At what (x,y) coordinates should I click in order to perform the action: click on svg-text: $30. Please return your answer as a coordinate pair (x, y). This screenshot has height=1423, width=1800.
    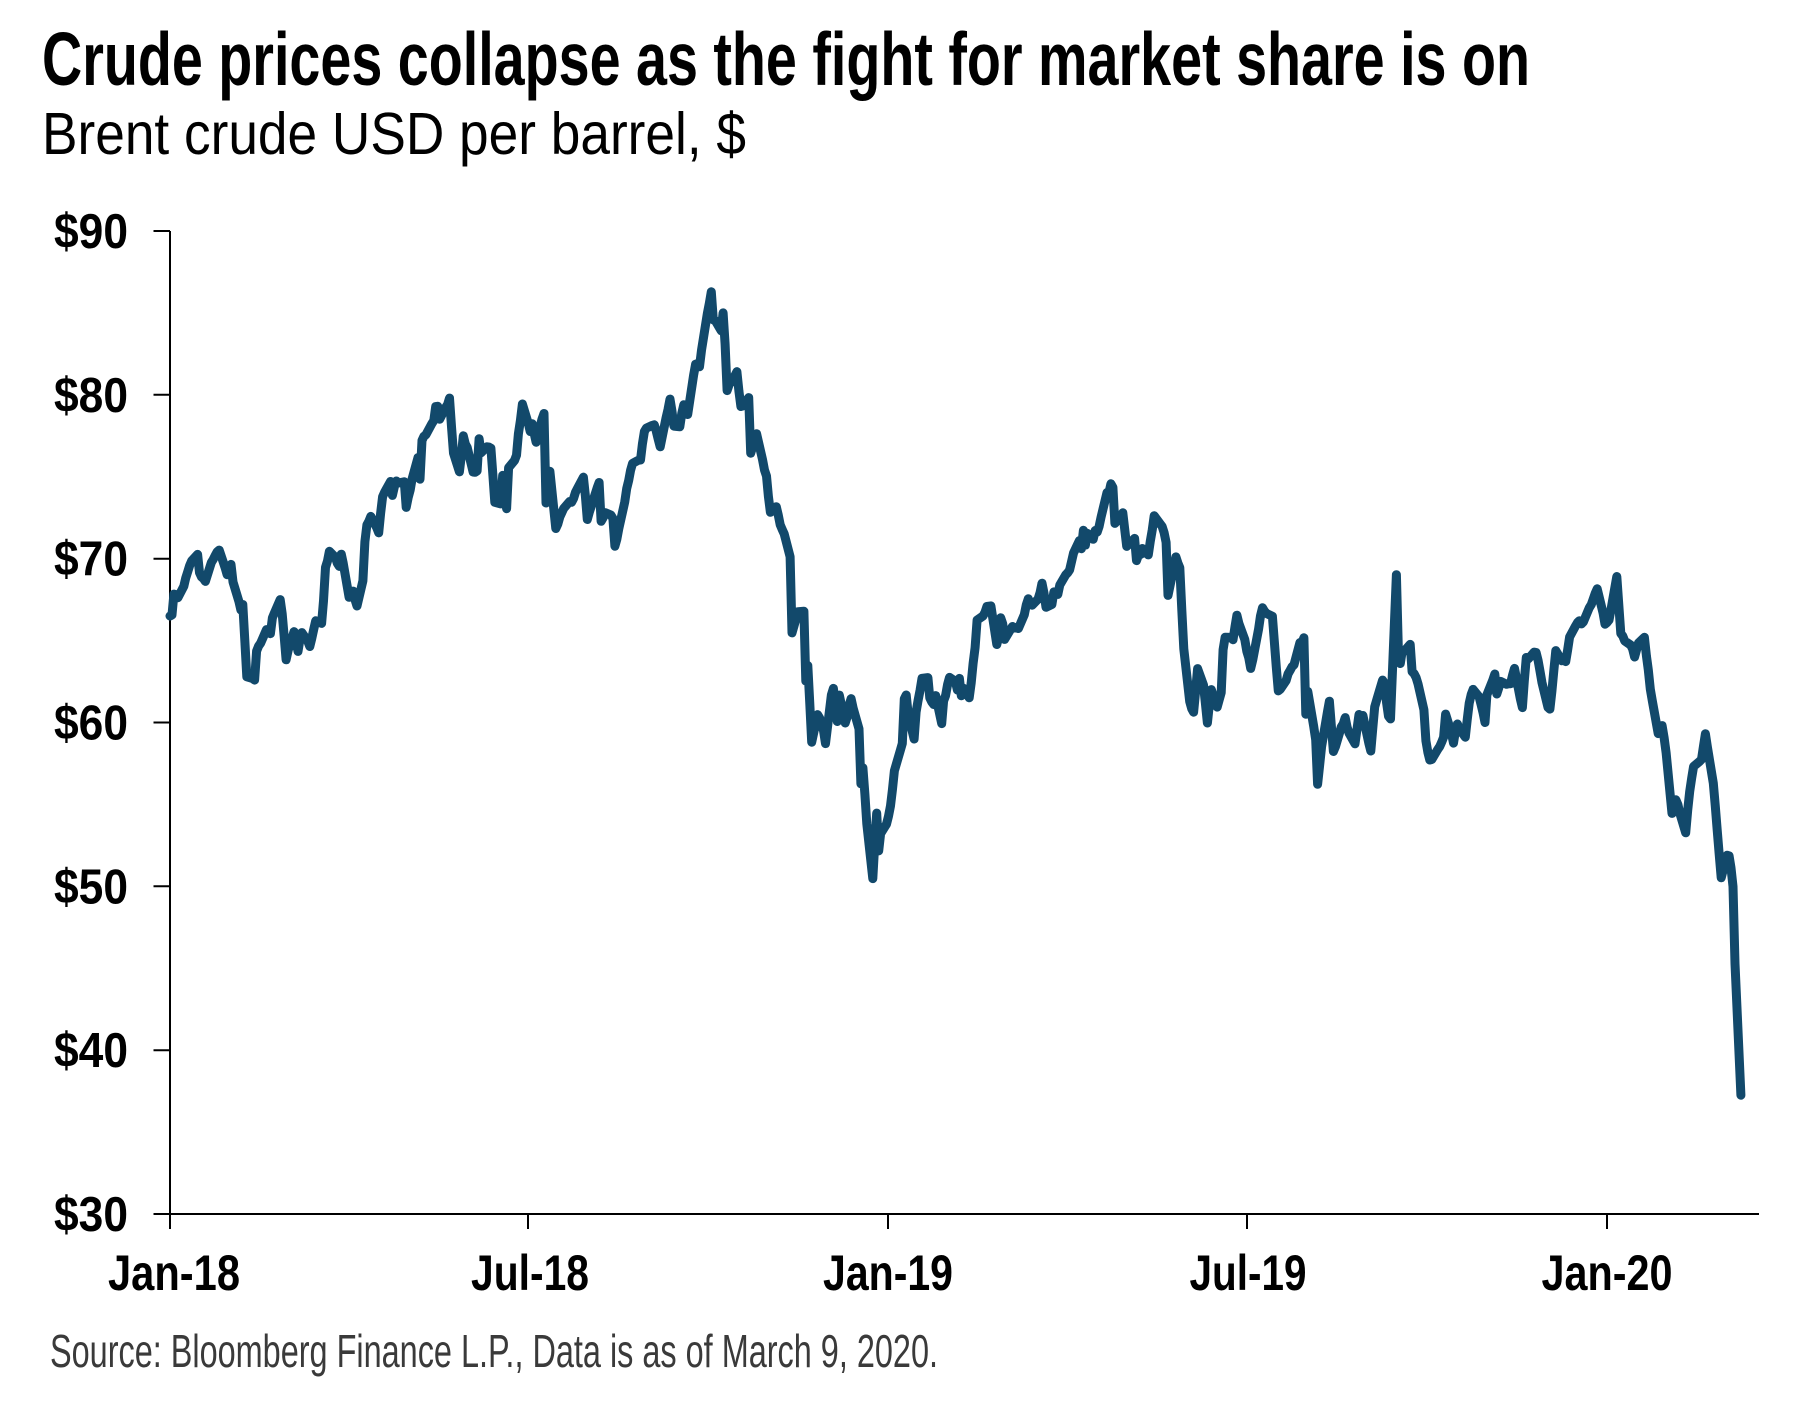
    Looking at the image, I should click on (91, 1215).